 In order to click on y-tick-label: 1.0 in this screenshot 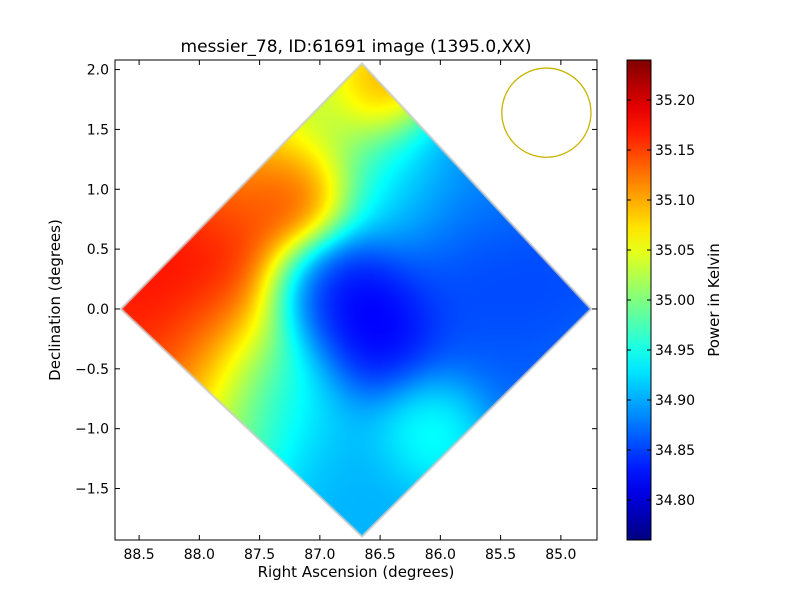, I will do `click(98, 190)`.